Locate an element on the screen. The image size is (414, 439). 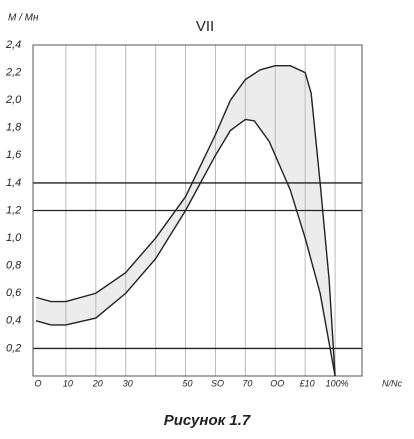
x-tick-label: O is located at coordinates (37, 383).